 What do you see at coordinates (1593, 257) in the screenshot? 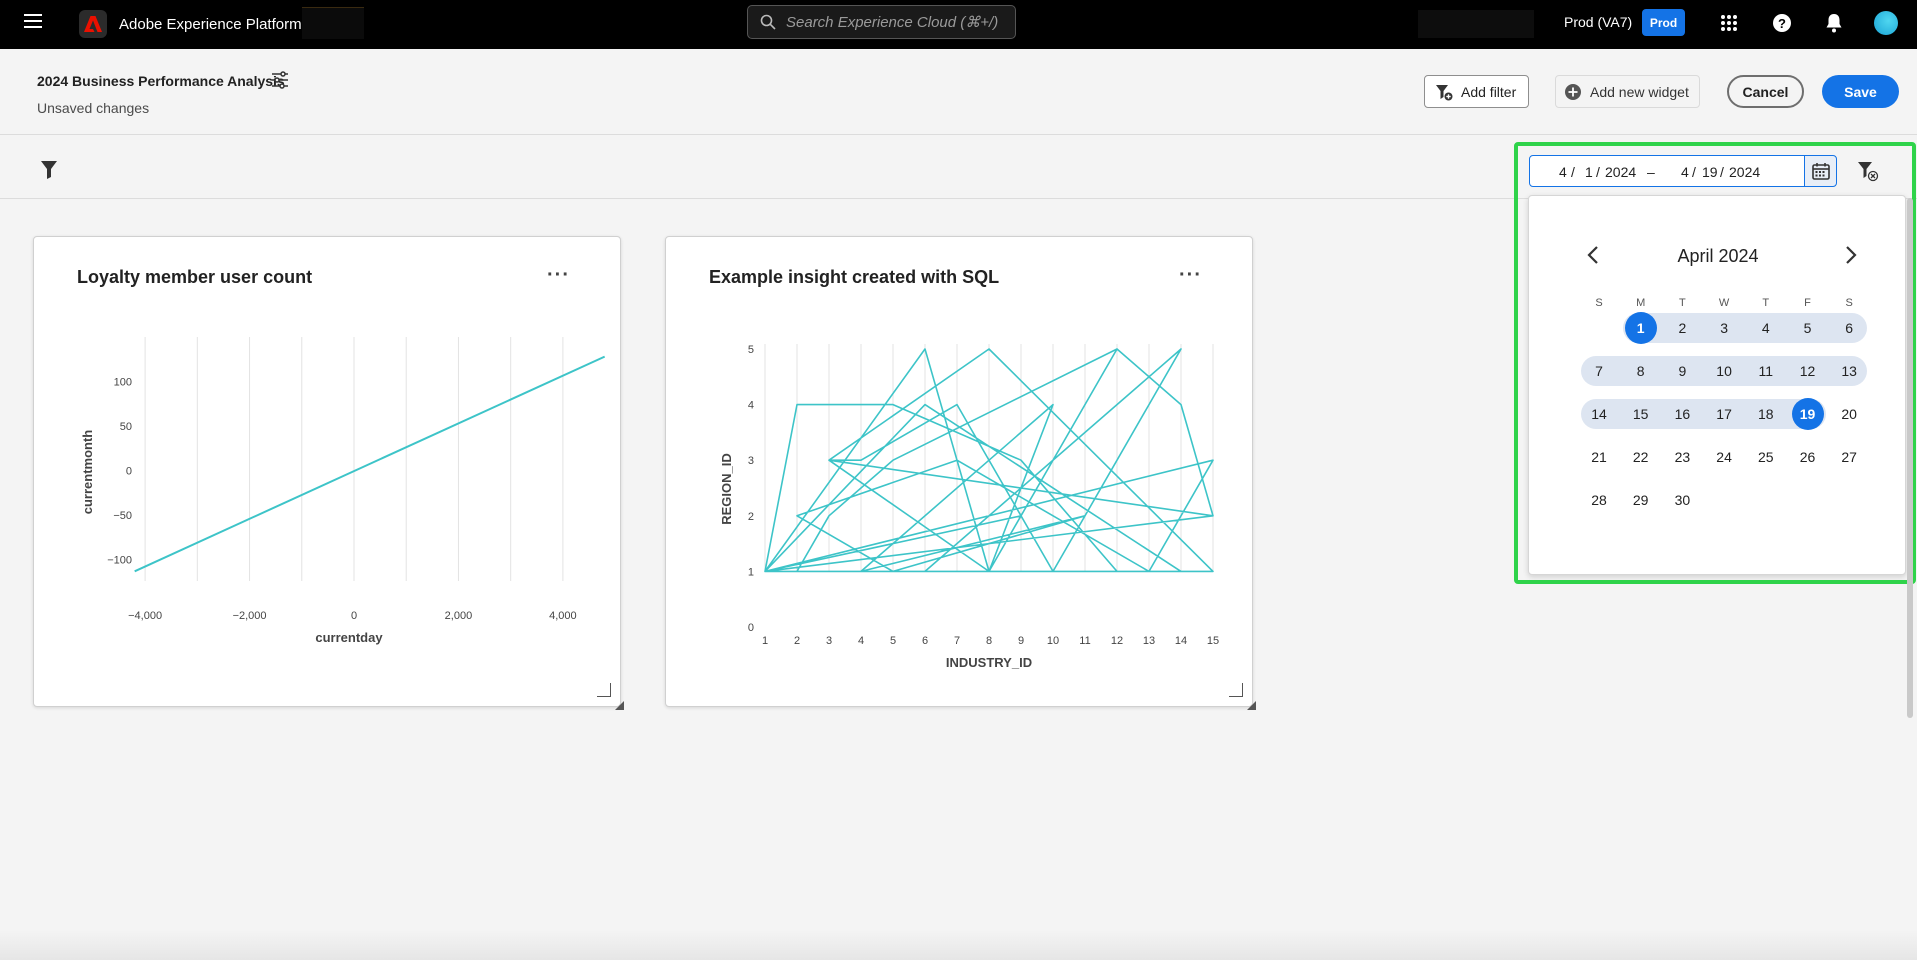
I see `previous-month-button` at bounding box center [1593, 257].